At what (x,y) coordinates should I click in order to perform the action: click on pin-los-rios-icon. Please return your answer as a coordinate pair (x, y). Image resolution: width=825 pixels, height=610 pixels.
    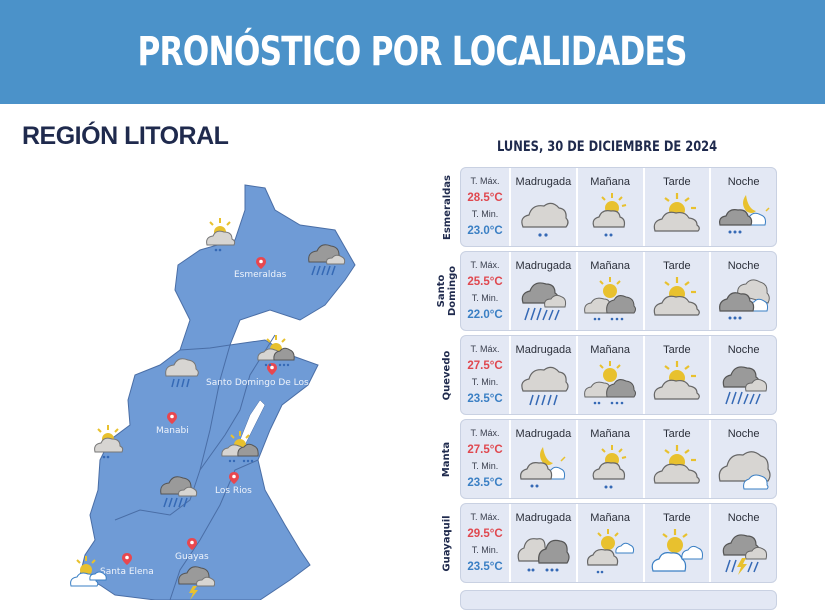
    Looking at the image, I should click on (234, 478).